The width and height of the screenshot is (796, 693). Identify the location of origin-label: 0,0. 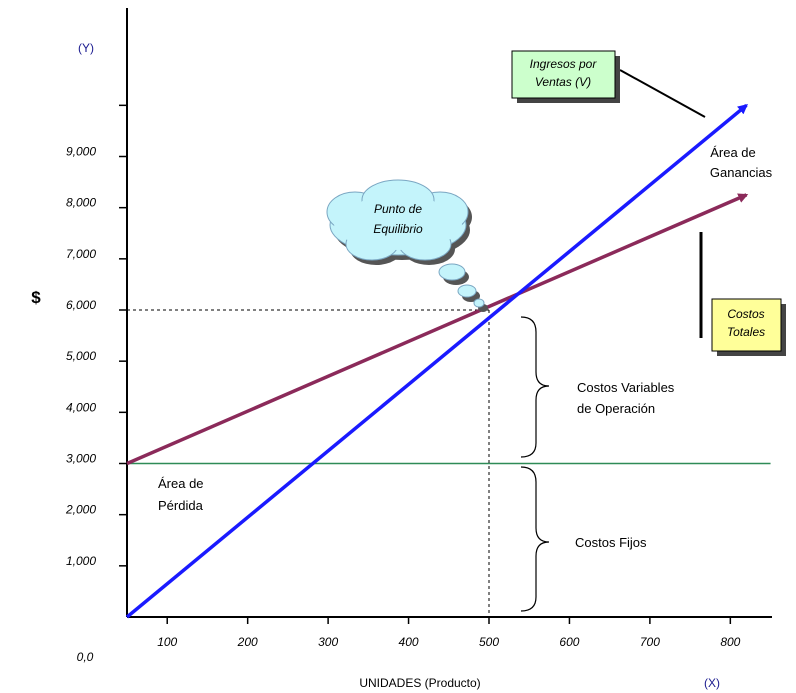
(85, 657).